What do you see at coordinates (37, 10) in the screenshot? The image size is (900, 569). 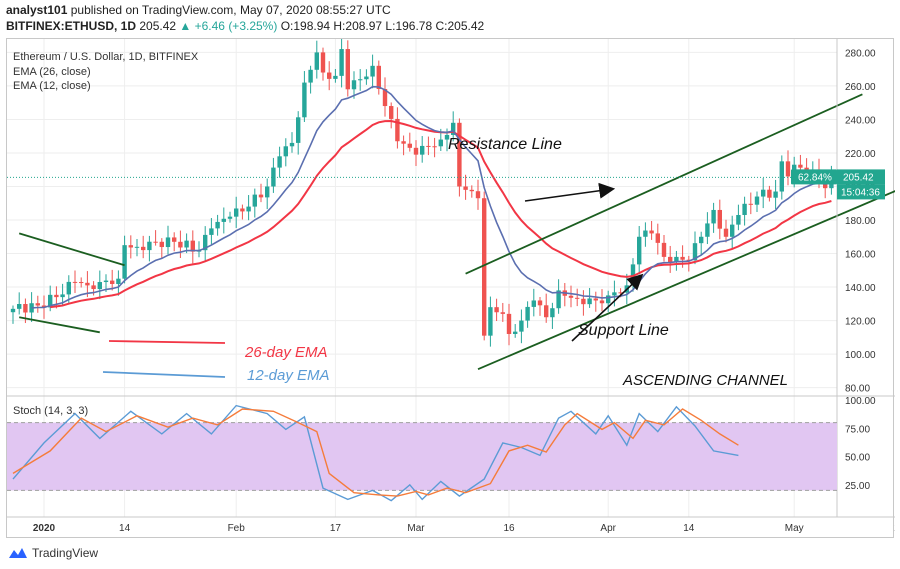 I see `publisher-name: analyst101` at bounding box center [37, 10].